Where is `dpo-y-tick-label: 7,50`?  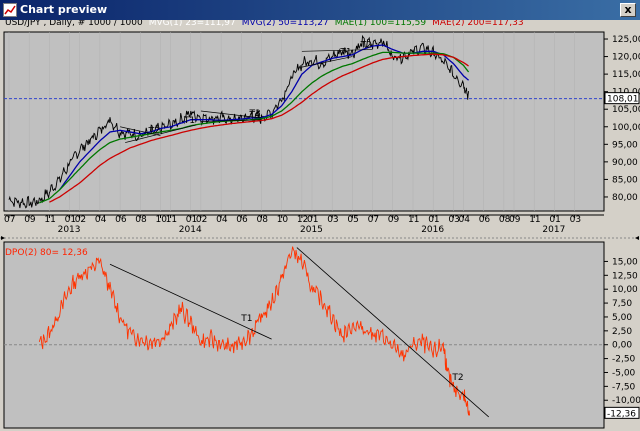 dpo-y-tick-label: 7,50 is located at coordinates (622, 304).